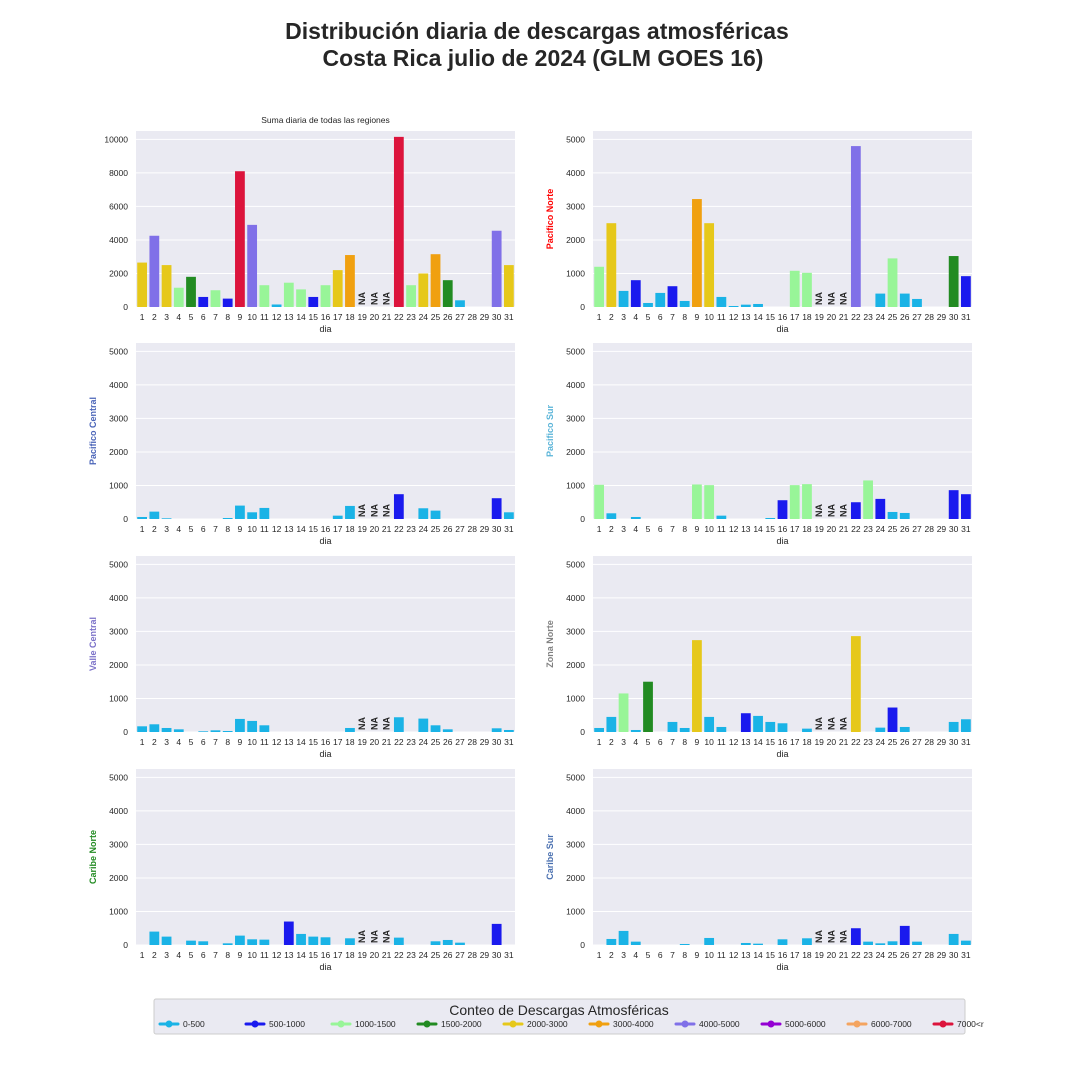 Image resolution: width=1080 pixels, height=1080 pixels. What do you see at coordinates (166, 742) in the screenshot?
I see `x-tick-label: 3` at bounding box center [166, 742].